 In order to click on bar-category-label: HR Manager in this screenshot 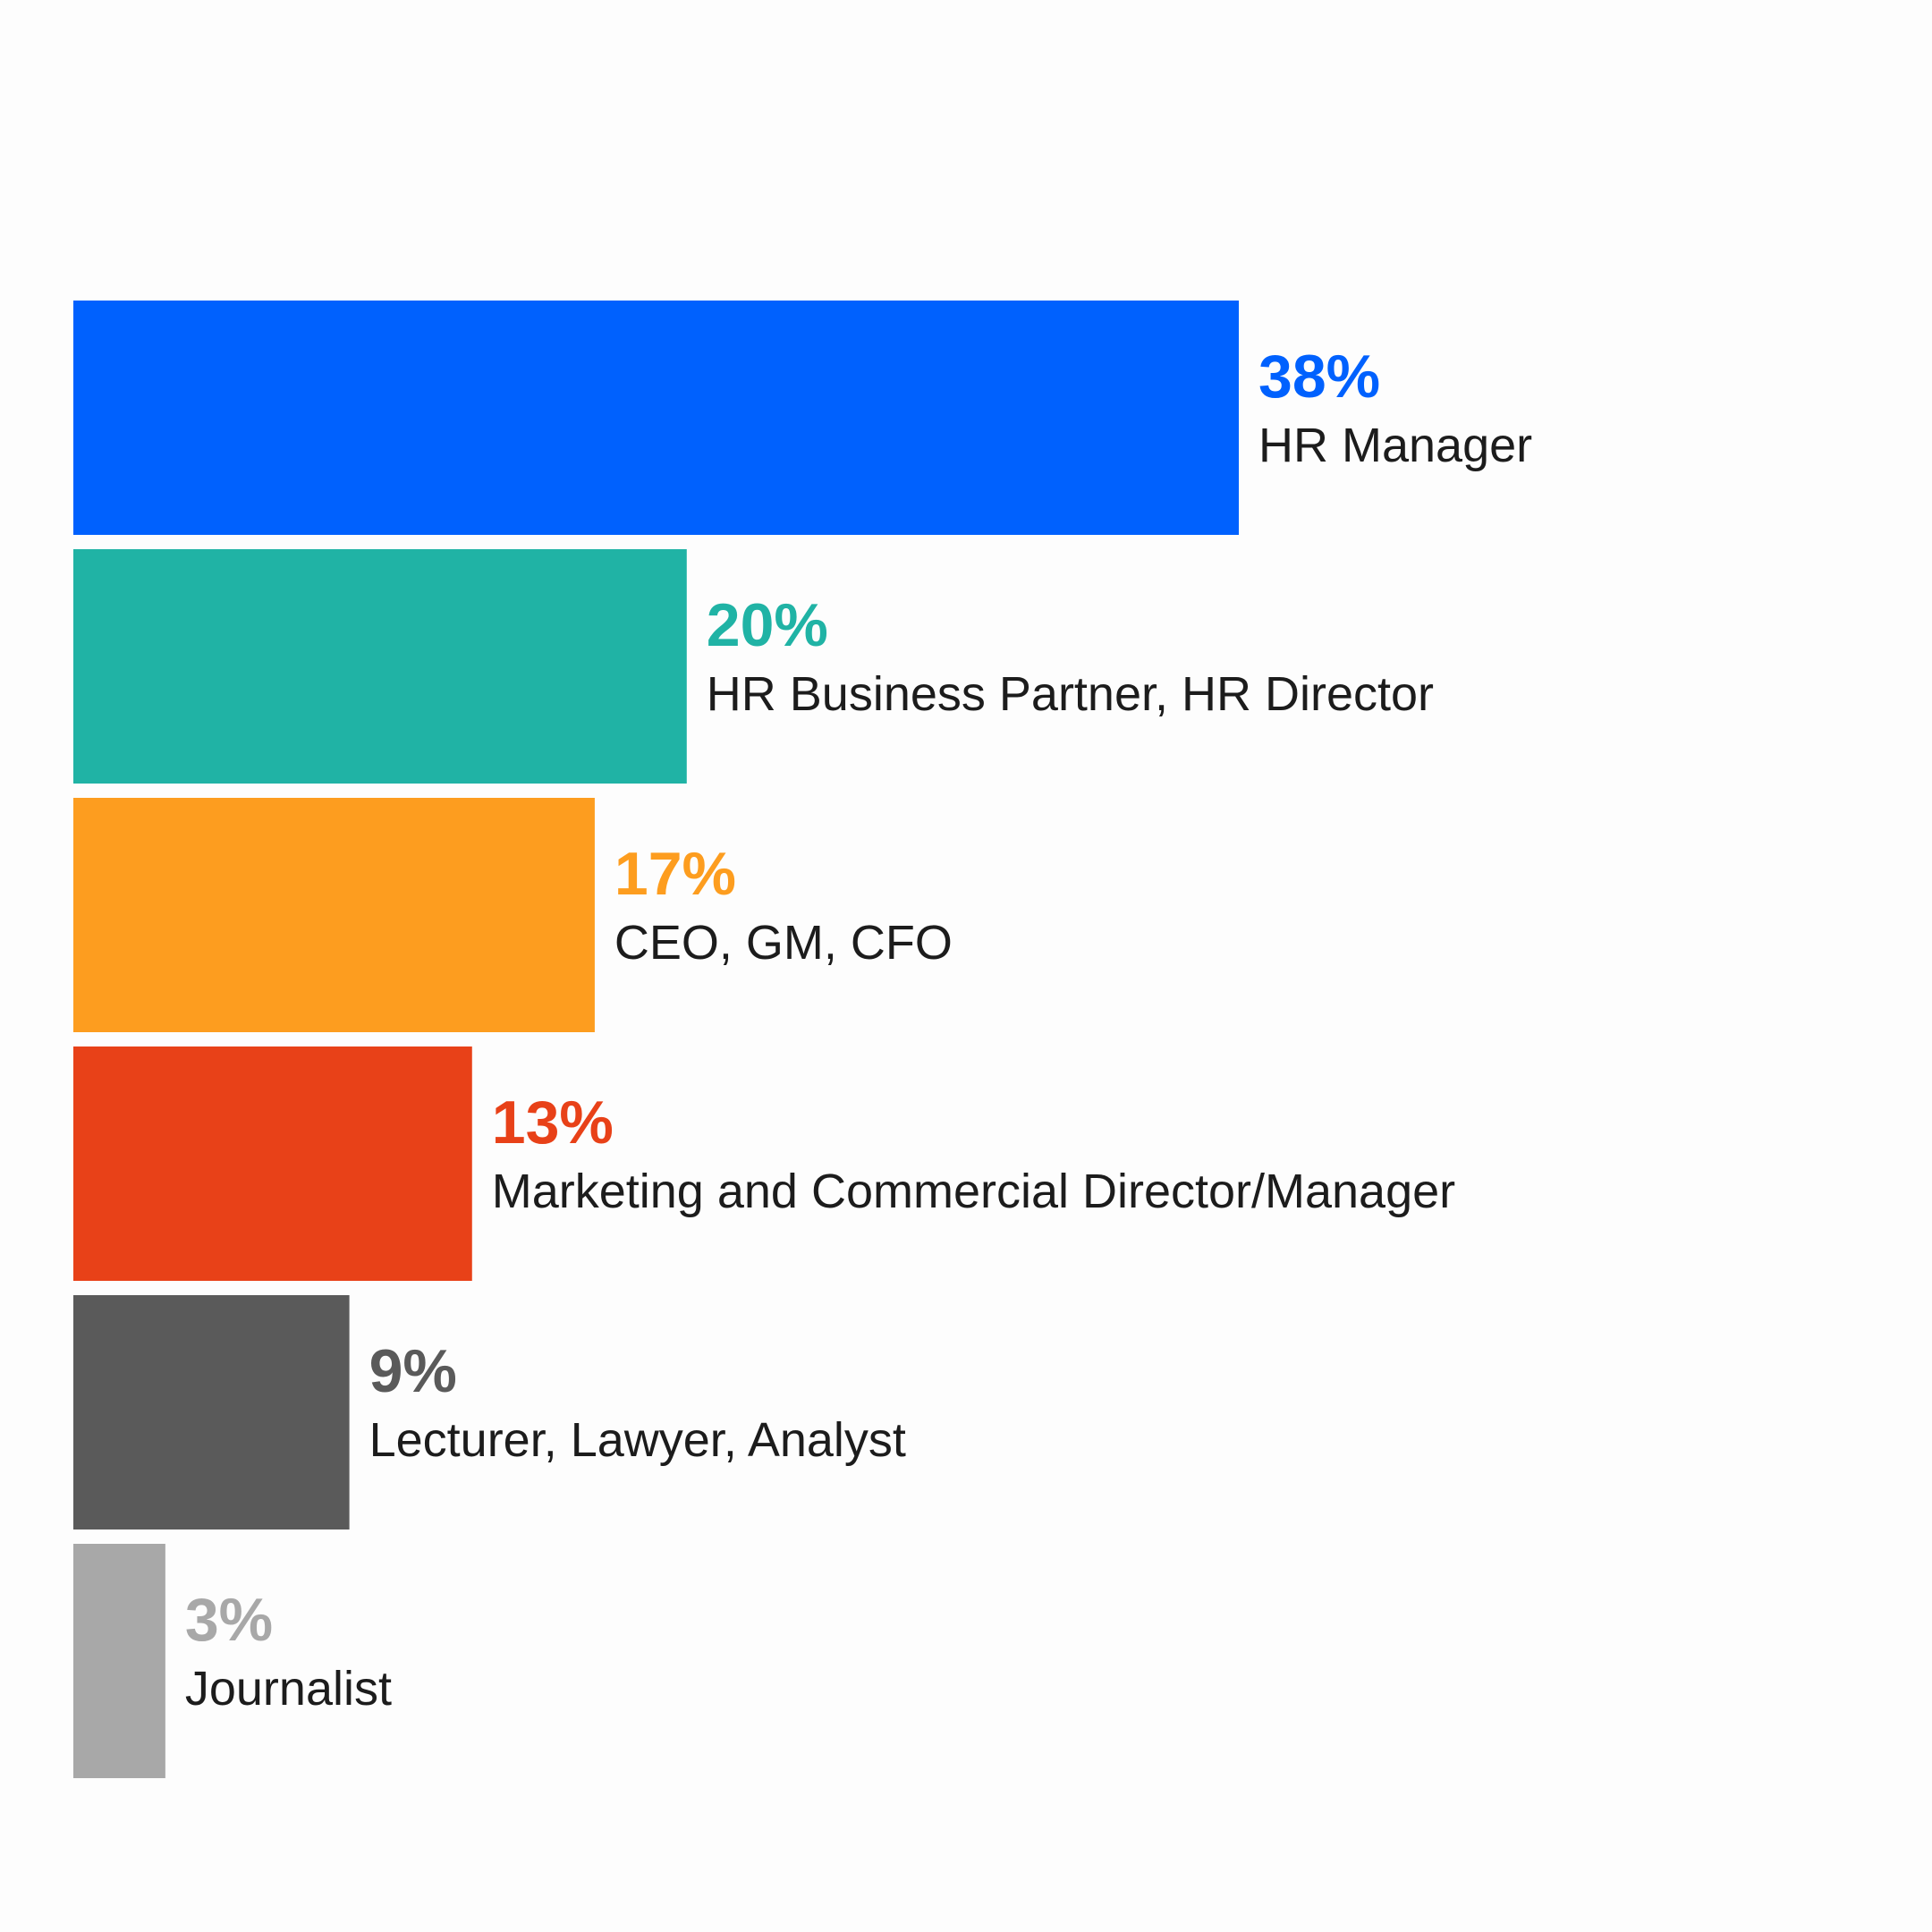, I will do `click(1395, 445)`.